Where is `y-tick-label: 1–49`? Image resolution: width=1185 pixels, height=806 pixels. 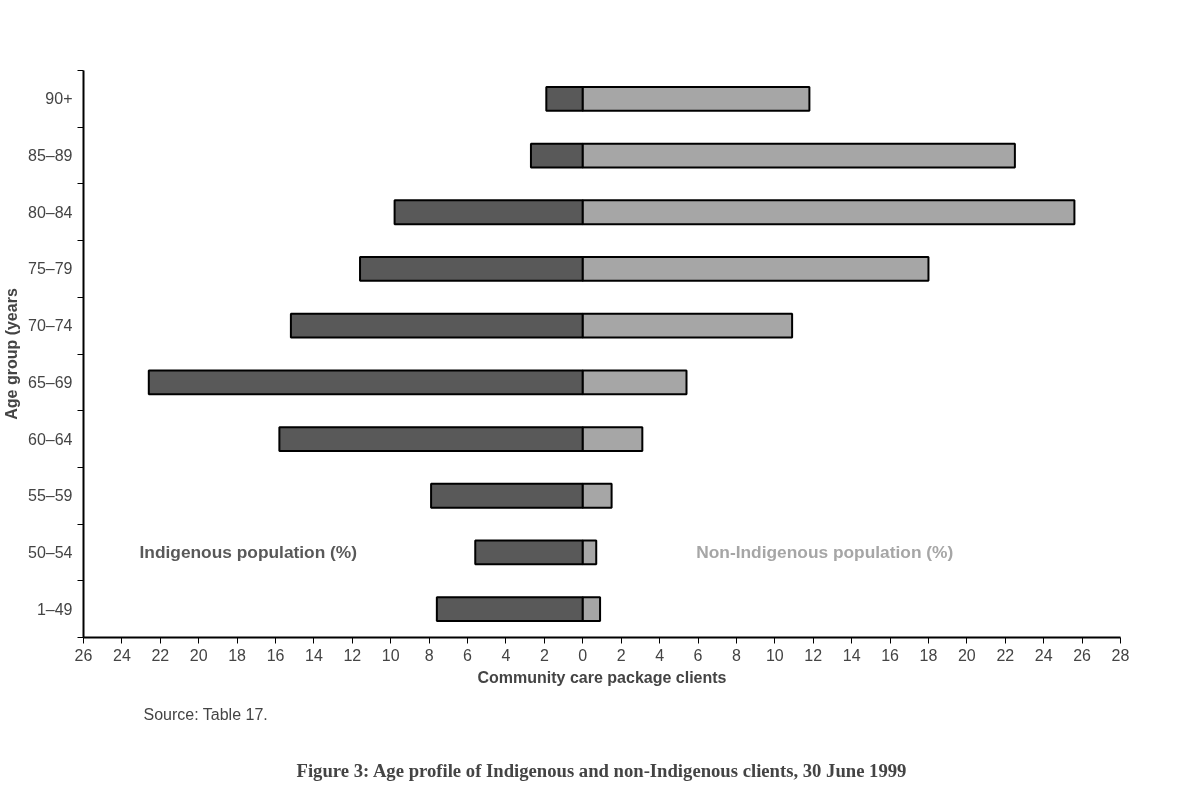
y-tick-label: 1–49 is located at coordinates (54, 609).